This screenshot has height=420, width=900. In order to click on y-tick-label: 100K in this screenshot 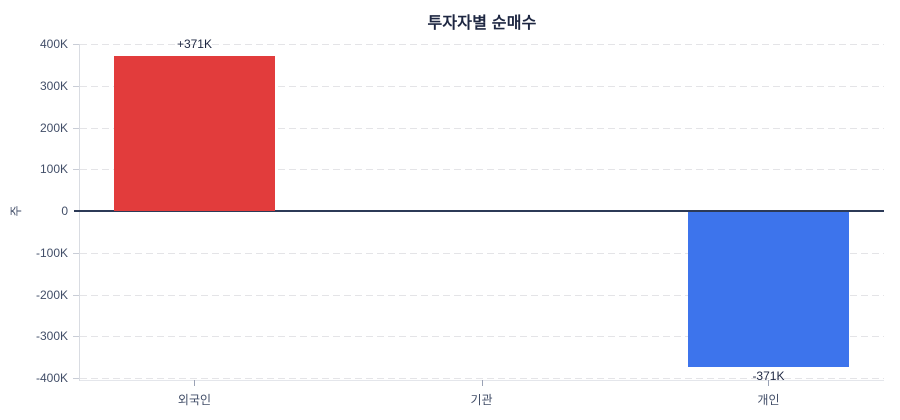, I will do `click(53, 169)`.